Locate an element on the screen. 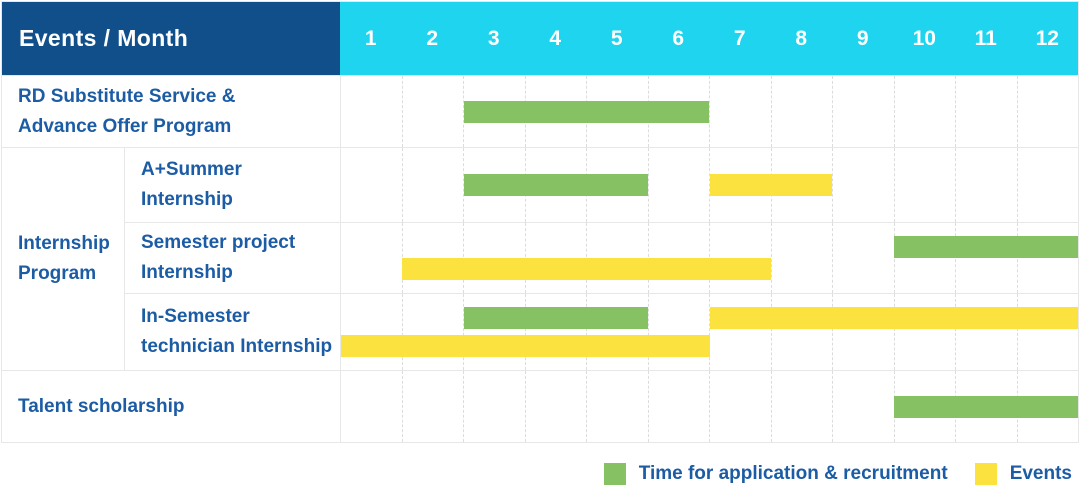 The height and width of the screenshot is (494, 1080). month-header-cell: 7 is located at coordinates (739, 38).